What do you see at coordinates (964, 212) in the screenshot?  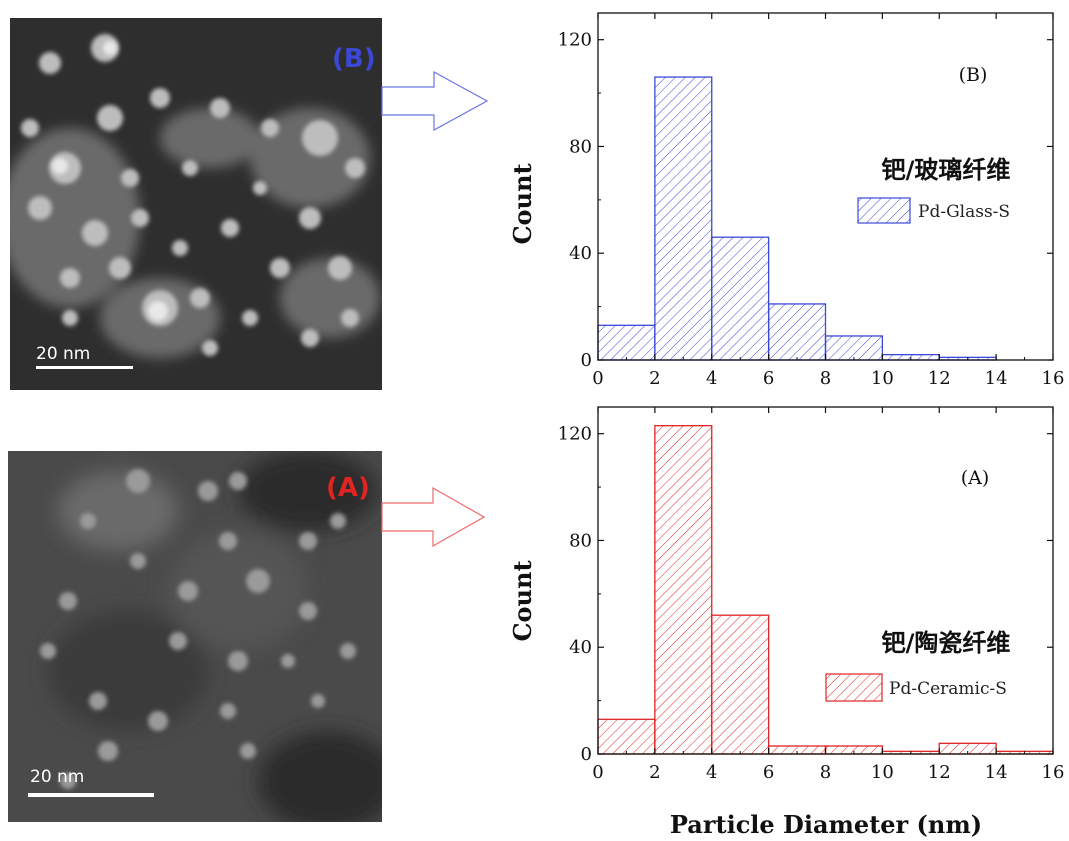 I see `legend-label-b: Pd-Glass-S` at bounding box center [964, 212].